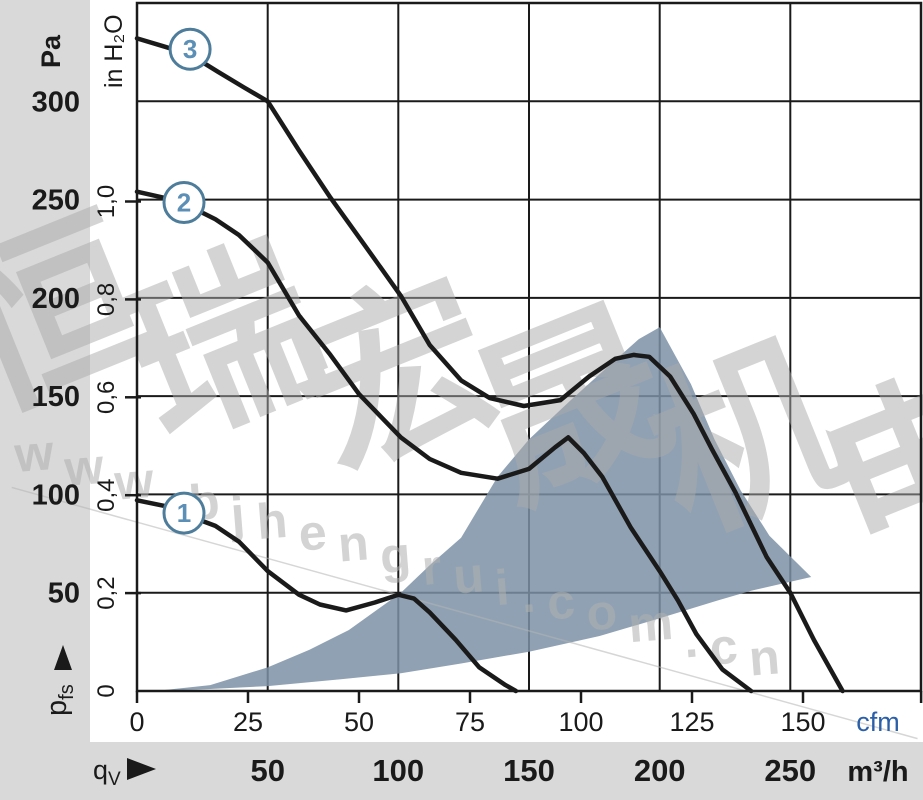 Image resolution: width=923 pixels, height=800 pixels. Describe the element at coordinates (248, 722) in the screenshot. I see `cfm-tick-label: 25` at that location.